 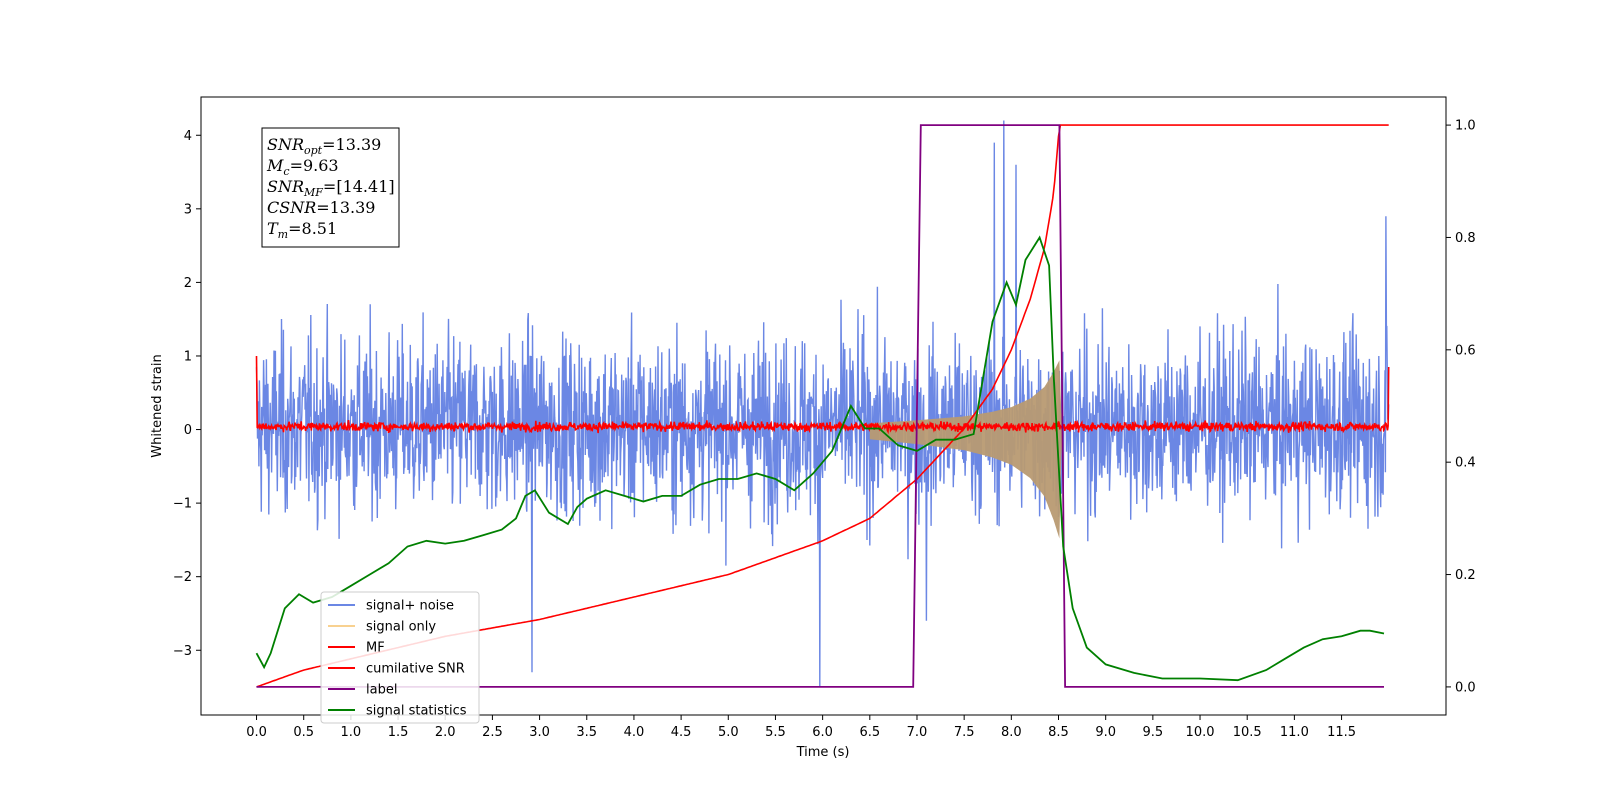 I want to click on x-tick-label: 9.0, so click(x=1105, y=732).